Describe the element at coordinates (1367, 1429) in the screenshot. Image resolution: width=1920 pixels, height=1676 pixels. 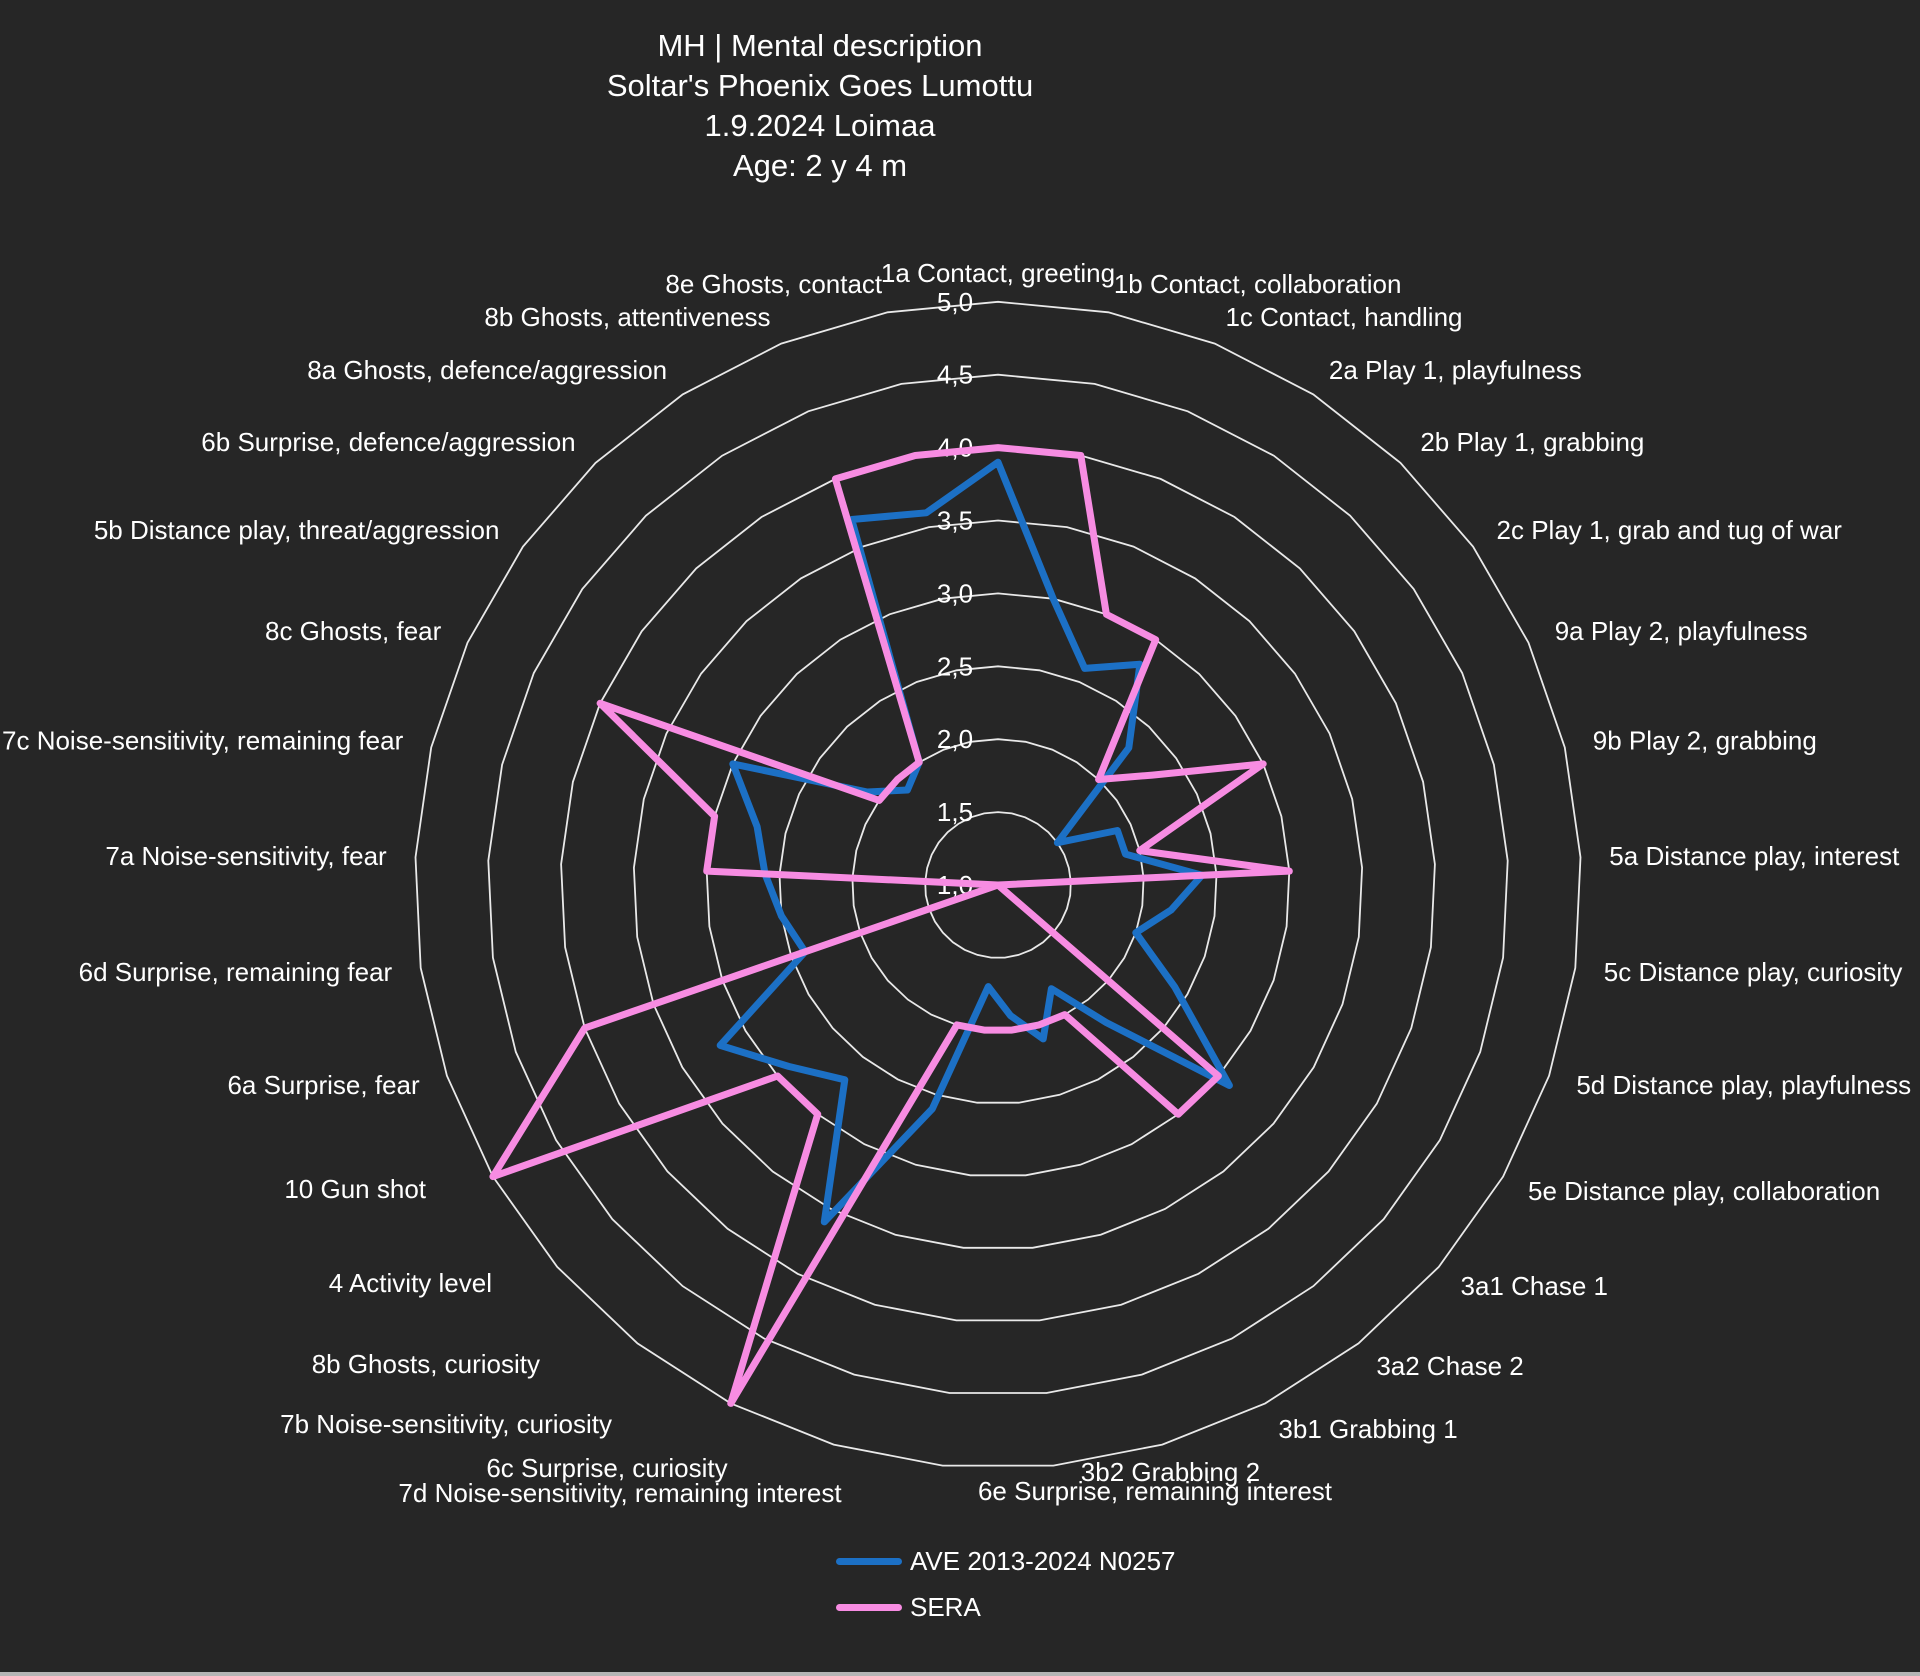
I see `category-label: 3b1 Grabbing 1` at that location.